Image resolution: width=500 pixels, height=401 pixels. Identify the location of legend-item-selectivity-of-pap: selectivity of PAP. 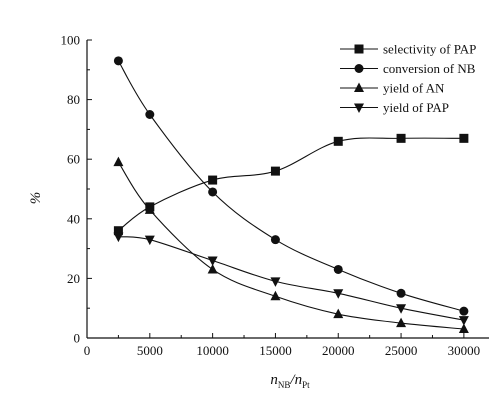
(408, 49).